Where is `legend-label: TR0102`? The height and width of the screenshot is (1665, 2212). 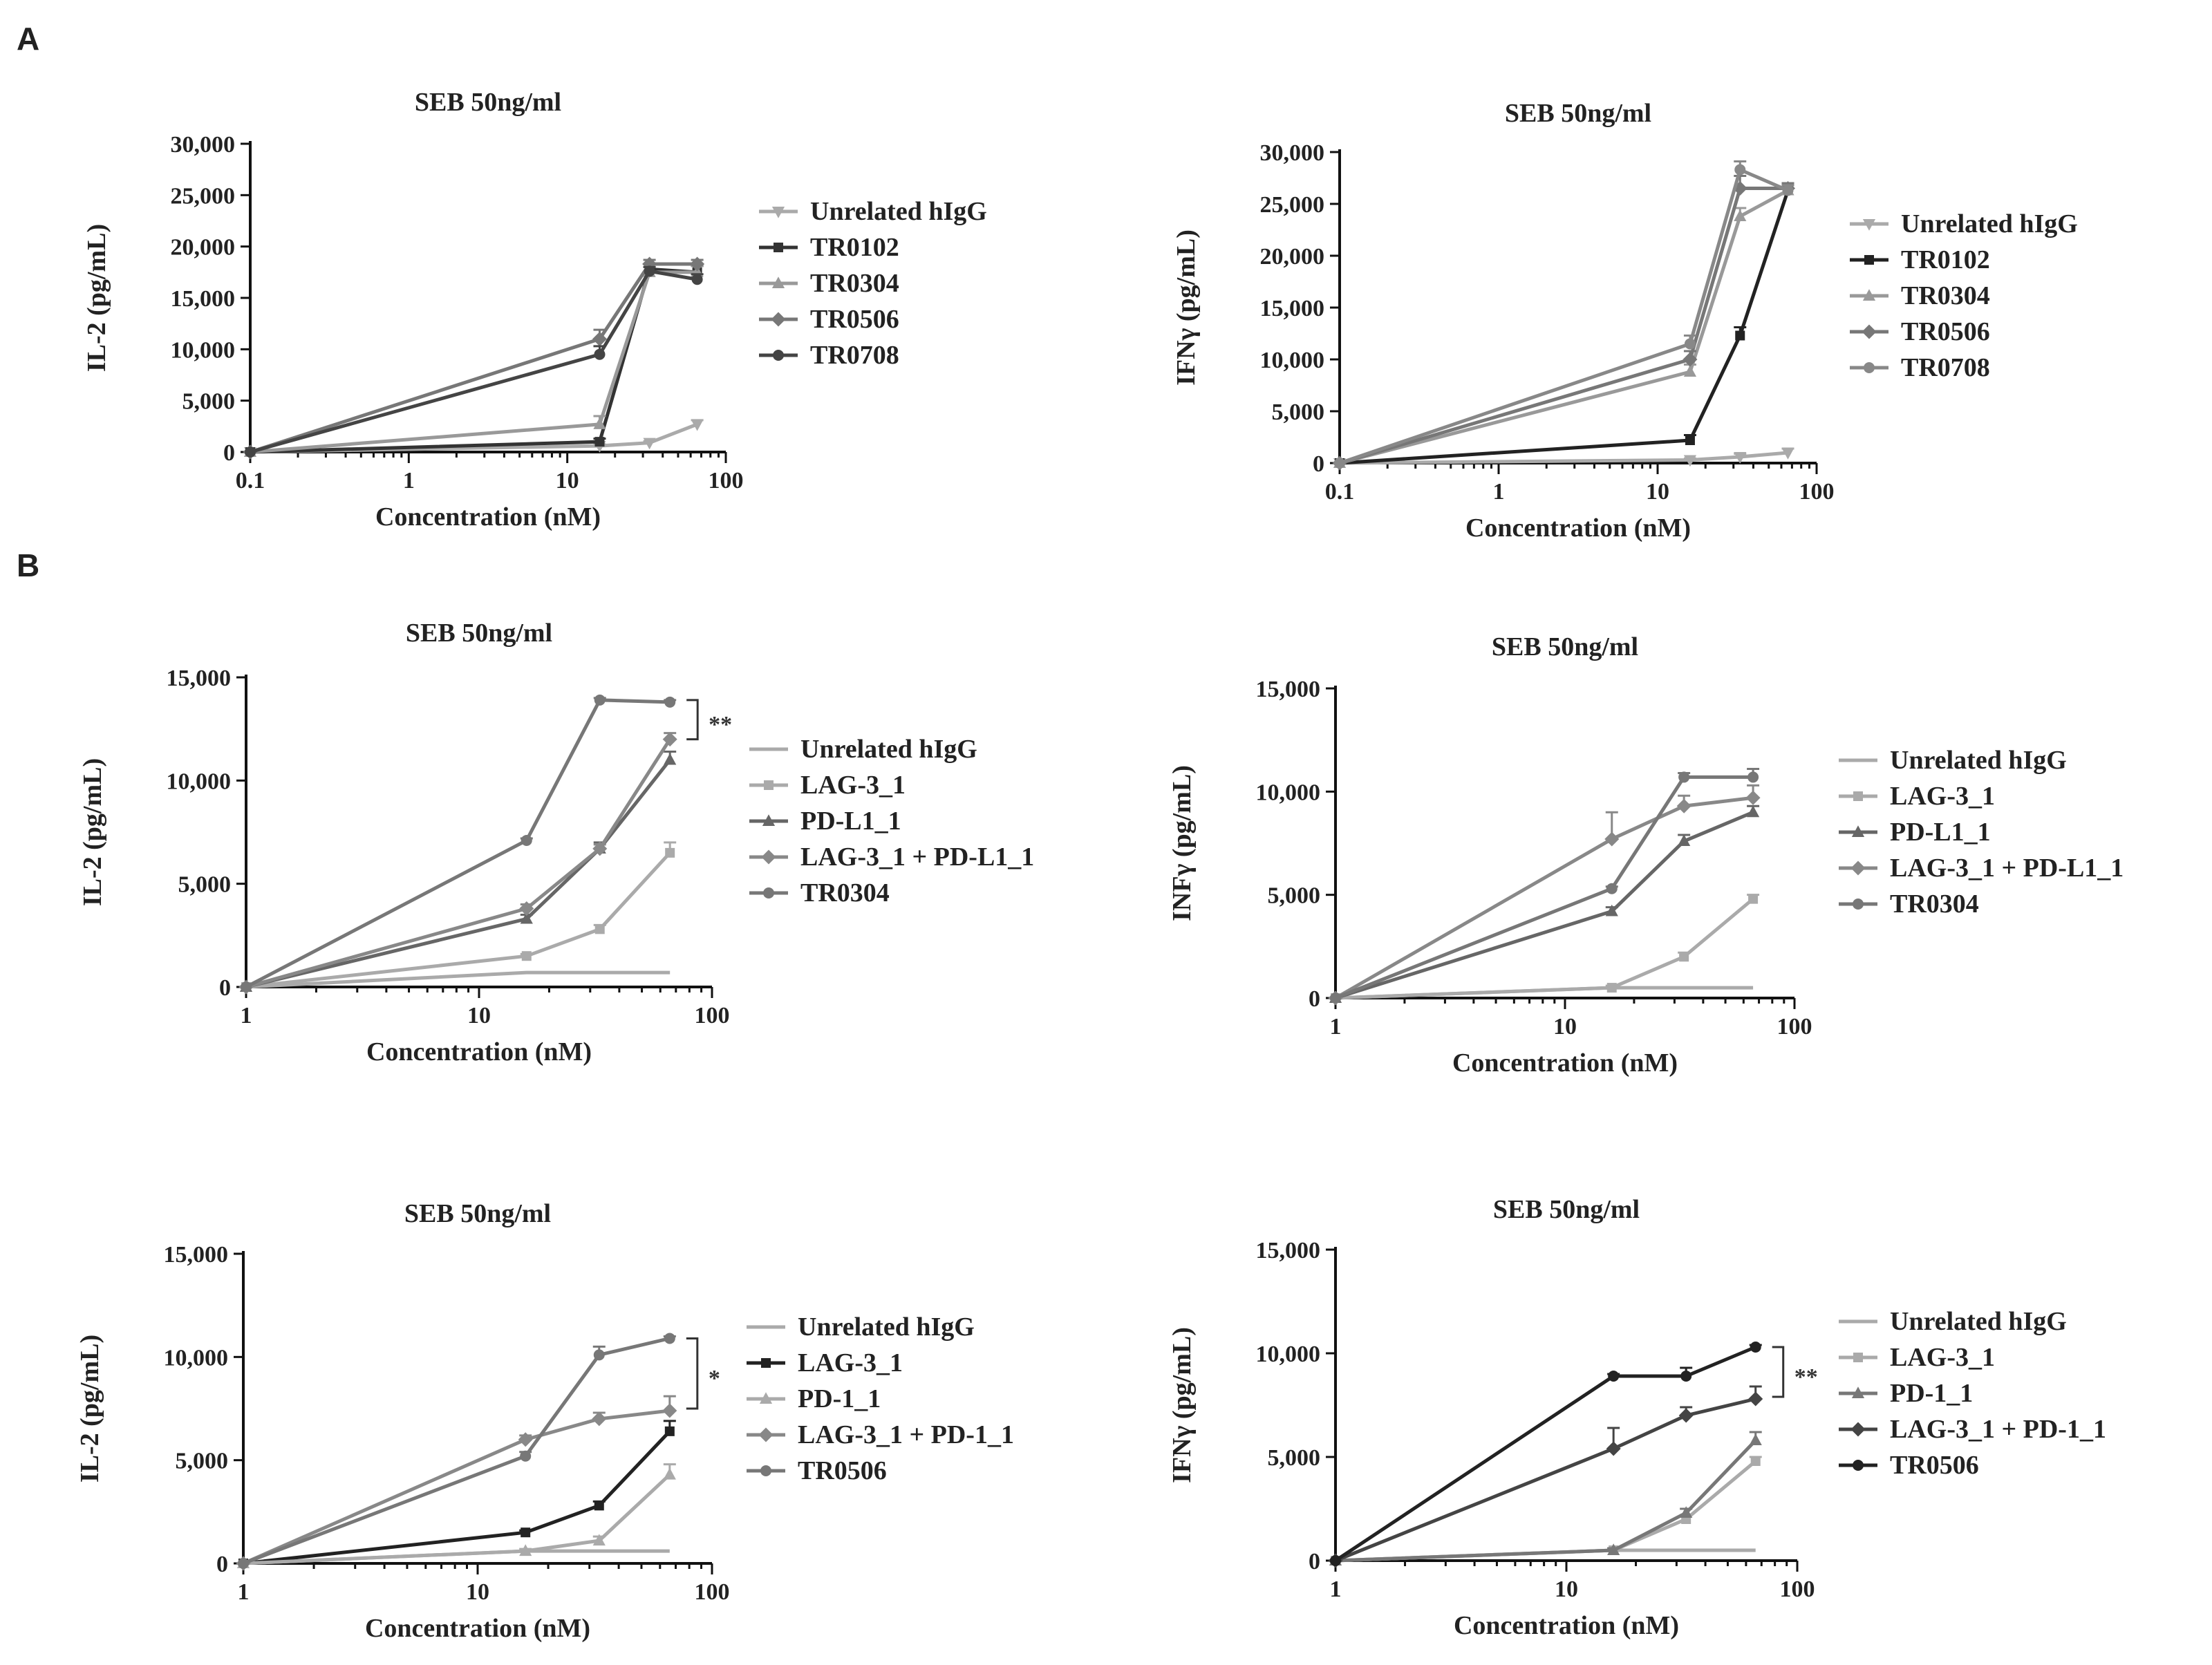
legend-label: TR0102 is located at coordinates (854, 248).